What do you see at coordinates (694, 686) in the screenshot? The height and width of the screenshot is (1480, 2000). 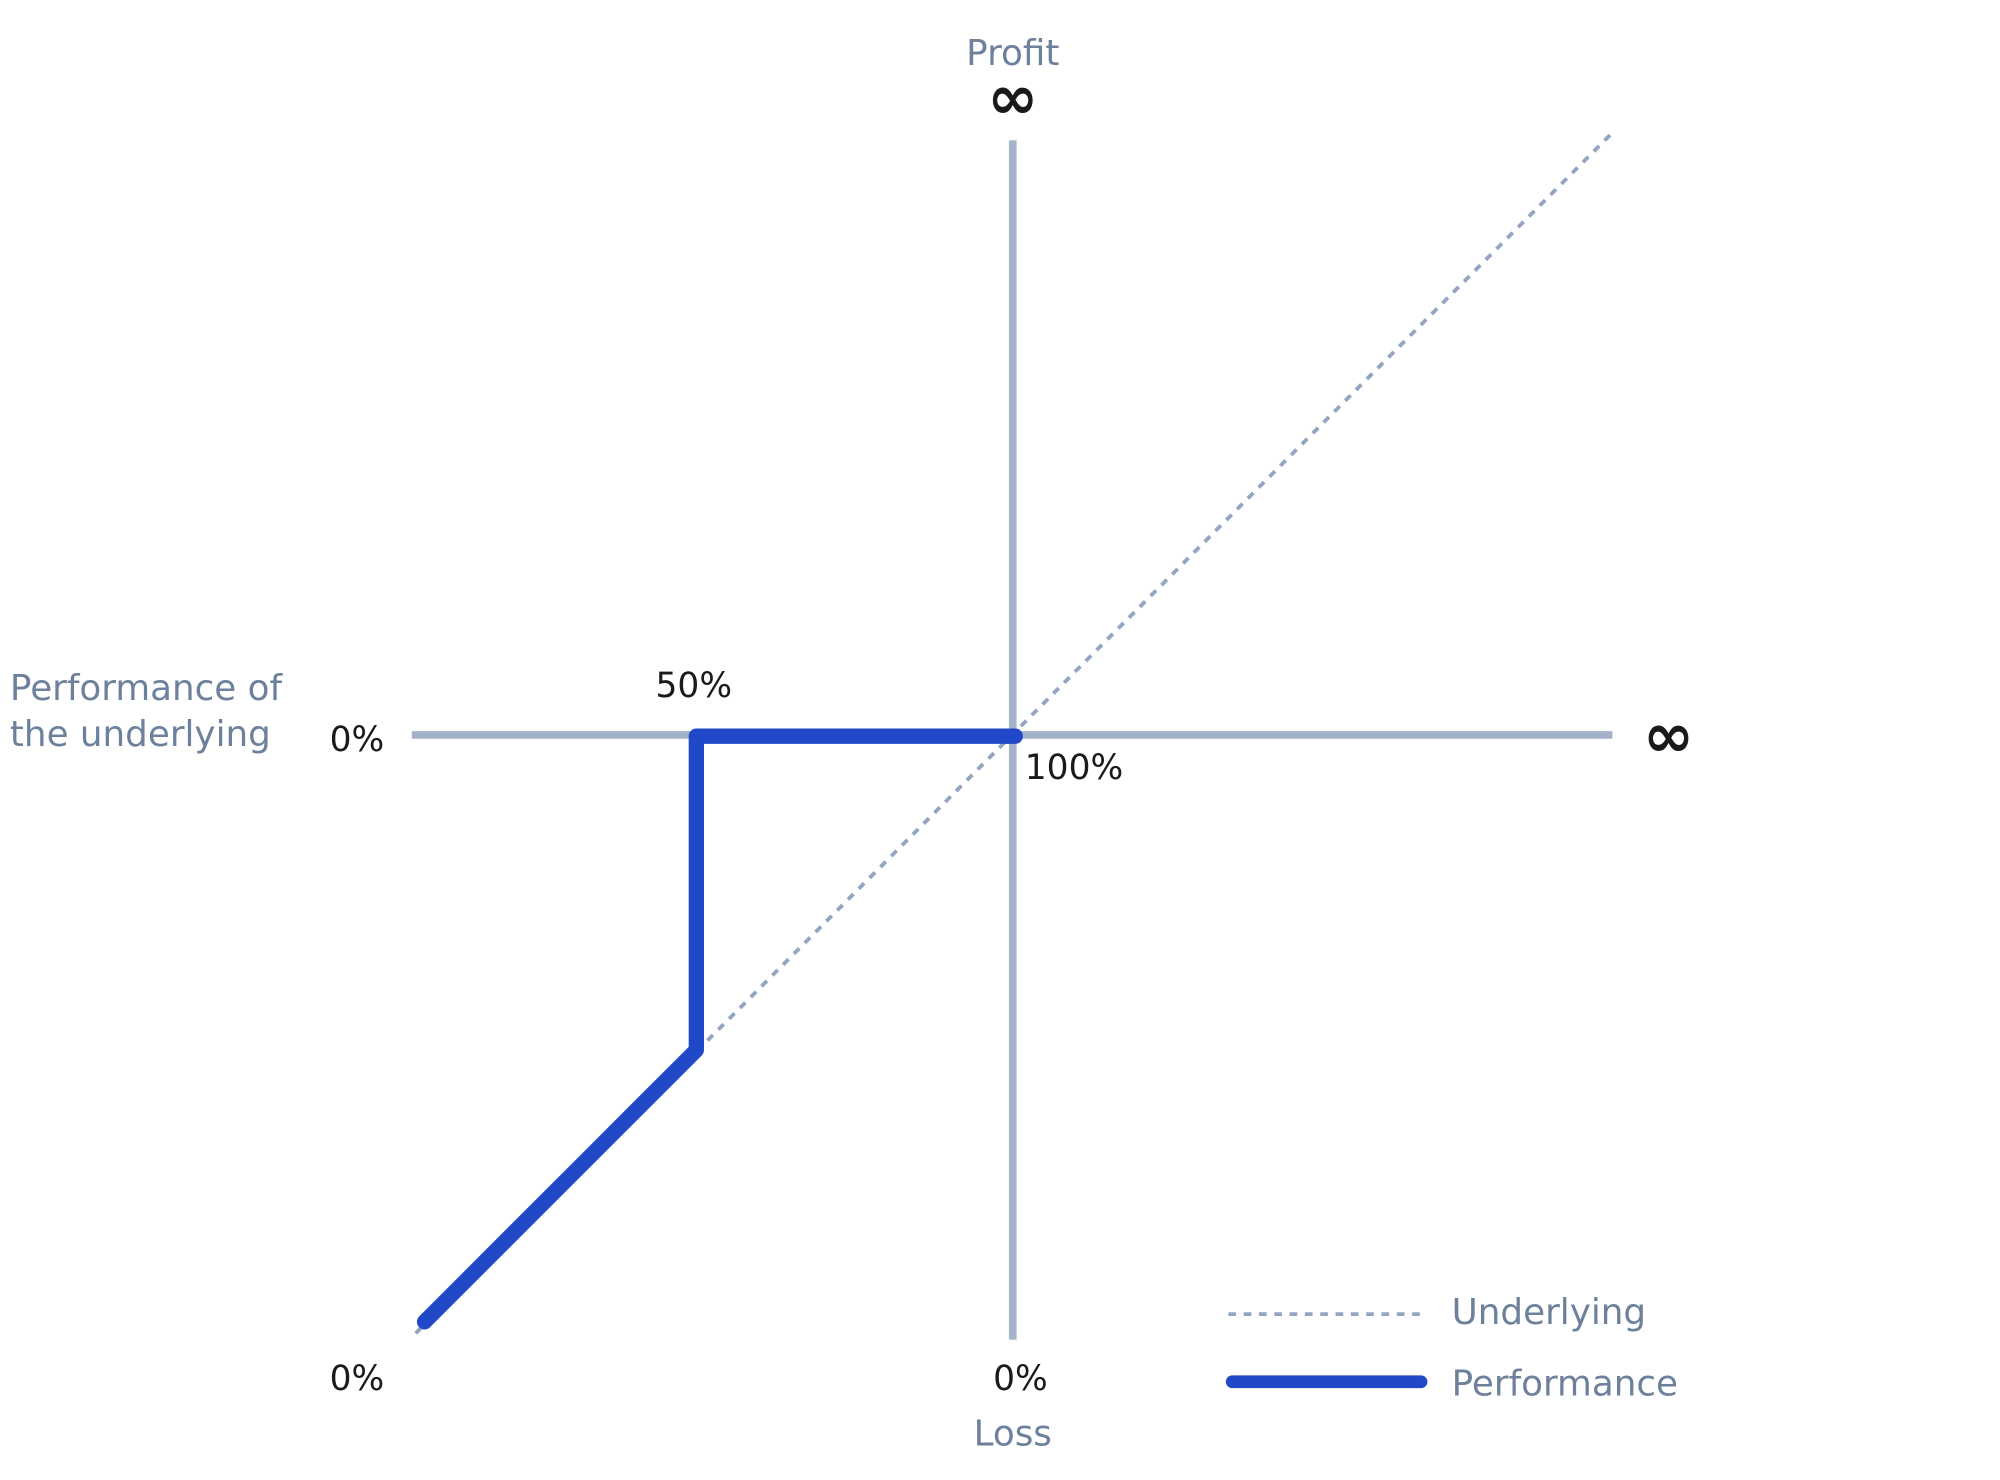 I see `label: 50%` at bounding box center [694, 686].